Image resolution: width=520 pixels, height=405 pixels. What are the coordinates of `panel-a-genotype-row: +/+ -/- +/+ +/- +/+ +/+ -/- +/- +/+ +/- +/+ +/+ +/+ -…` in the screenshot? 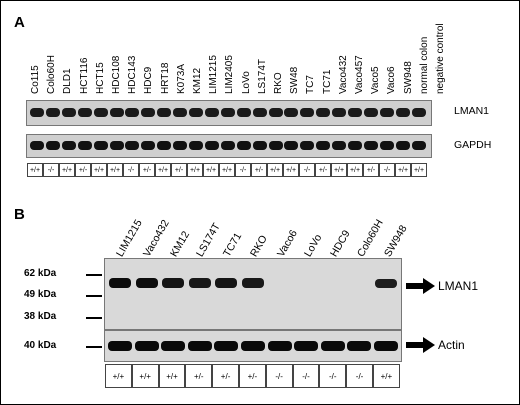 It's located at (227, 170).